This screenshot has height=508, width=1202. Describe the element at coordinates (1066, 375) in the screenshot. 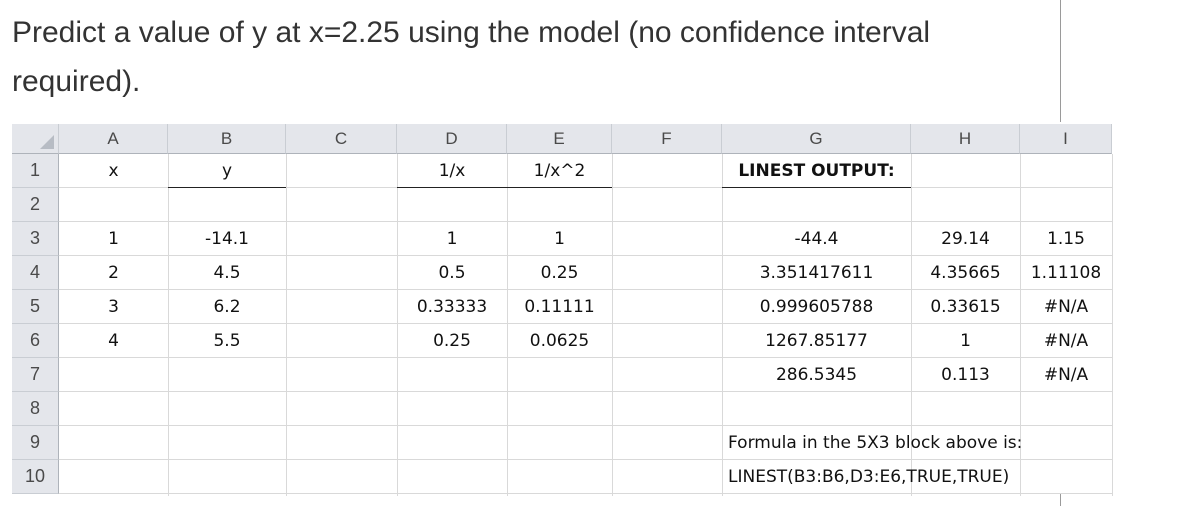

I see `cell-i7: #N/A` at that location.